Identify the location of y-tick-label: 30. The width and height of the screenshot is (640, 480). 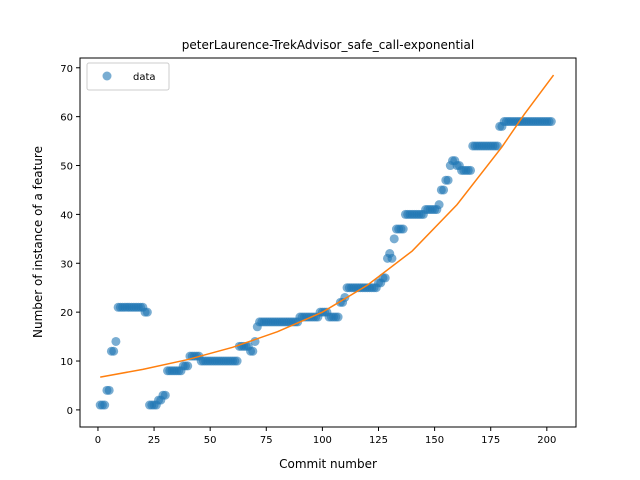
(66, 264).